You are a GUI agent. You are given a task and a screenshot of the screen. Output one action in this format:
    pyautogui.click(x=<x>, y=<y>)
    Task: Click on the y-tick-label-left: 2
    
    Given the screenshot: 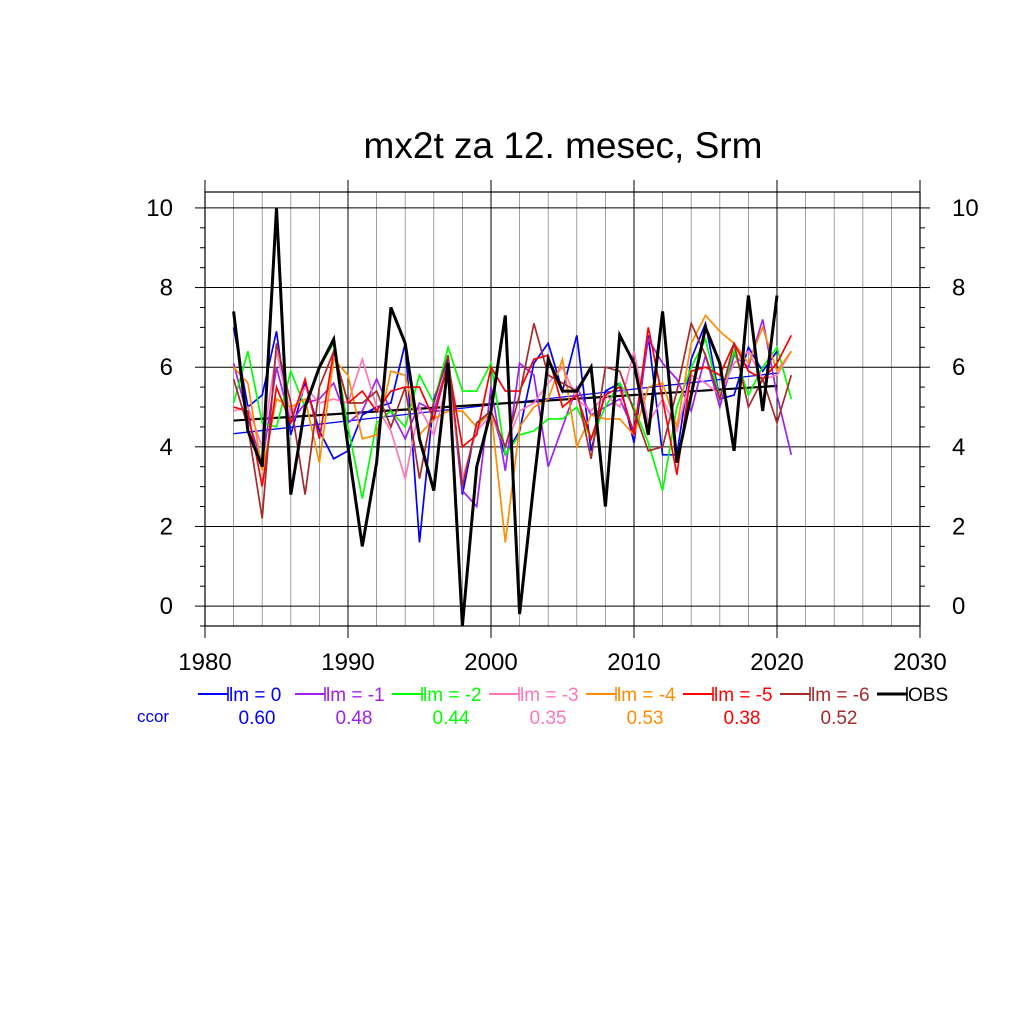 What is the action you would take?
    pyautogui.click(x=166, y=526)
    